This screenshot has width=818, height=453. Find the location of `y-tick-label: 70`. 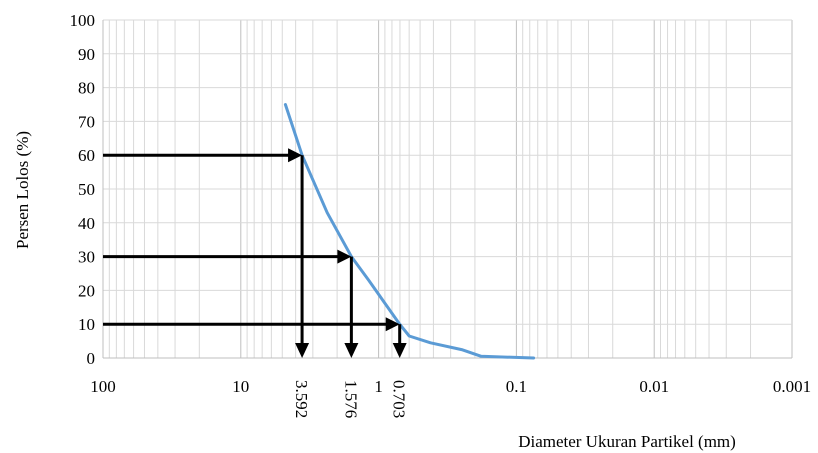

y-tick-label: 70 is located at coordinates (86, 121).